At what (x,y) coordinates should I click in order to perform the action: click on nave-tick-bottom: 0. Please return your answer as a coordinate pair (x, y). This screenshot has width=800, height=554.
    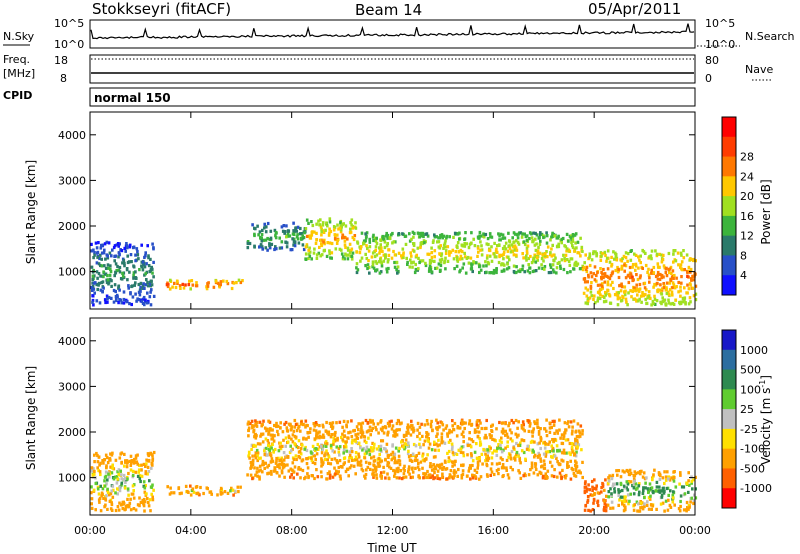
    Looking at the image, I should click on (708, 78).